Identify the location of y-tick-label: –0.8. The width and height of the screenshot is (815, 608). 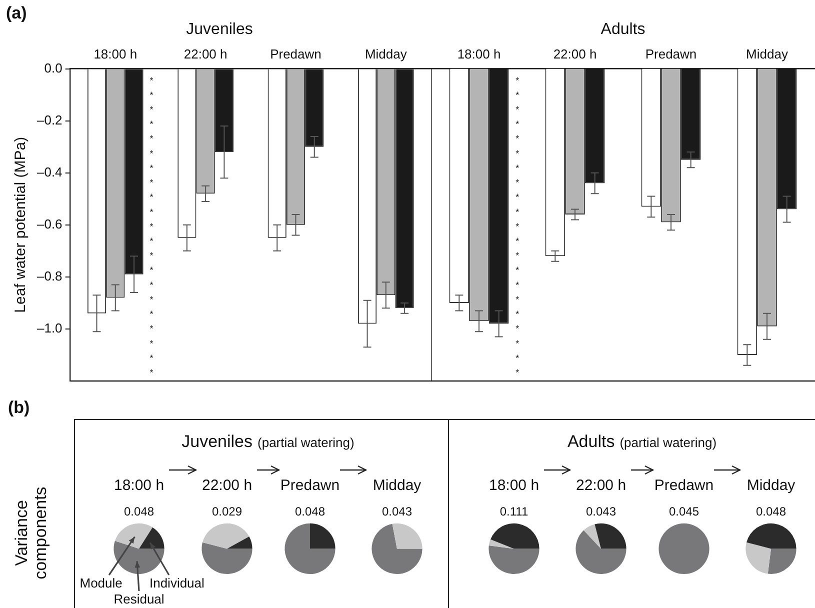
(49, 276).